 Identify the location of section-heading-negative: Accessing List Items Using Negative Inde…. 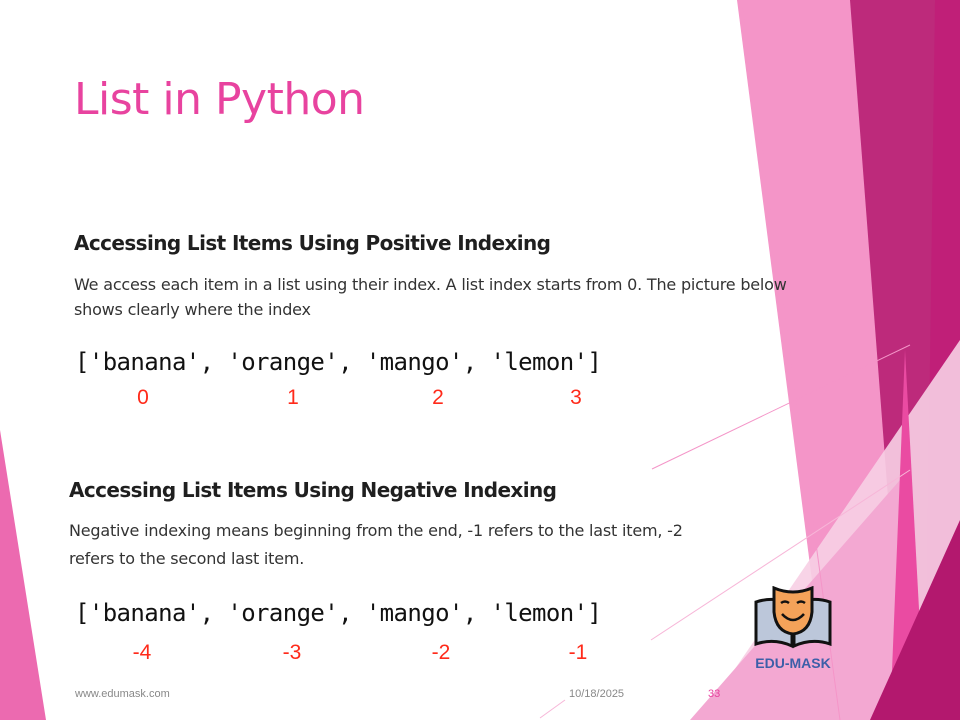
(313, 490).